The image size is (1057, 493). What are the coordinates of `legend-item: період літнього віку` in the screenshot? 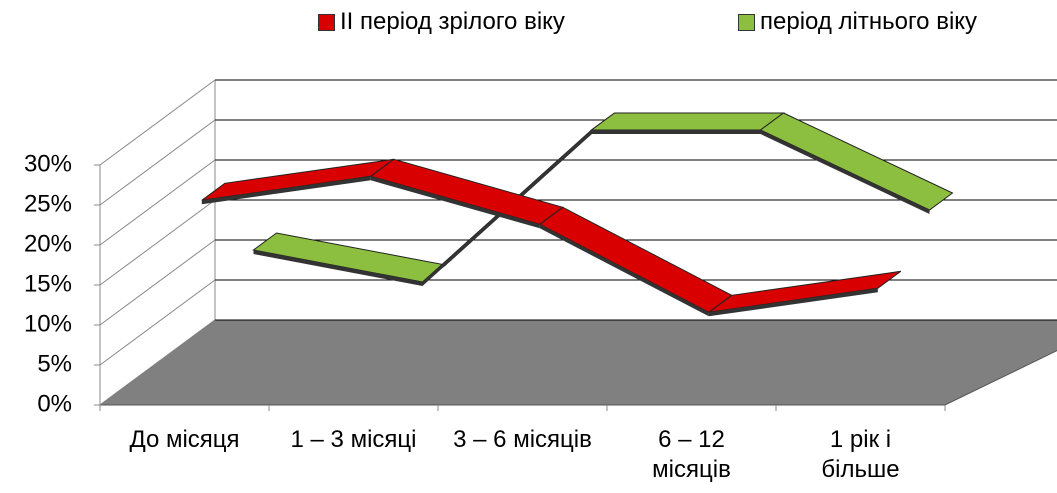 It's located at (857, 22).